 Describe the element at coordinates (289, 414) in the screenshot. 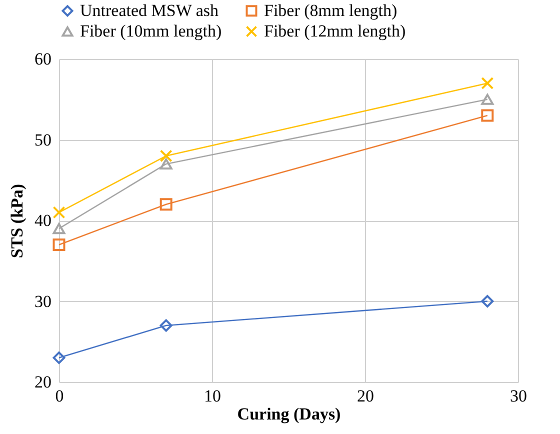

I see `x-axis-title: Curing (Days)` at that location.